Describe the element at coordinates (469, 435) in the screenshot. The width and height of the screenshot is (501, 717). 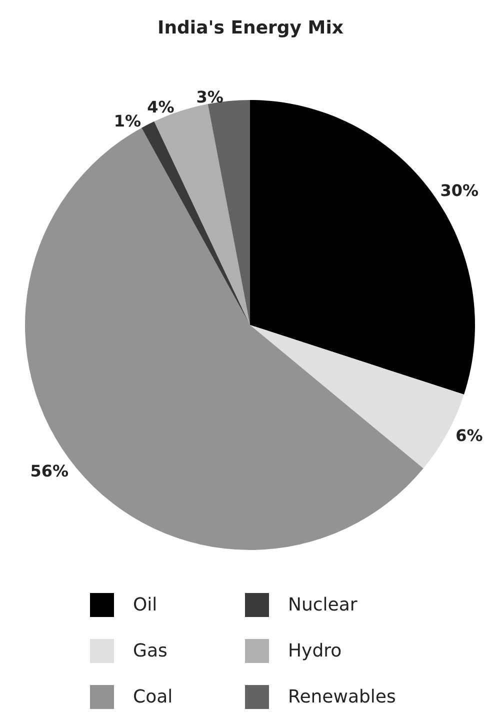
I see `data-label: 6%` at that location.